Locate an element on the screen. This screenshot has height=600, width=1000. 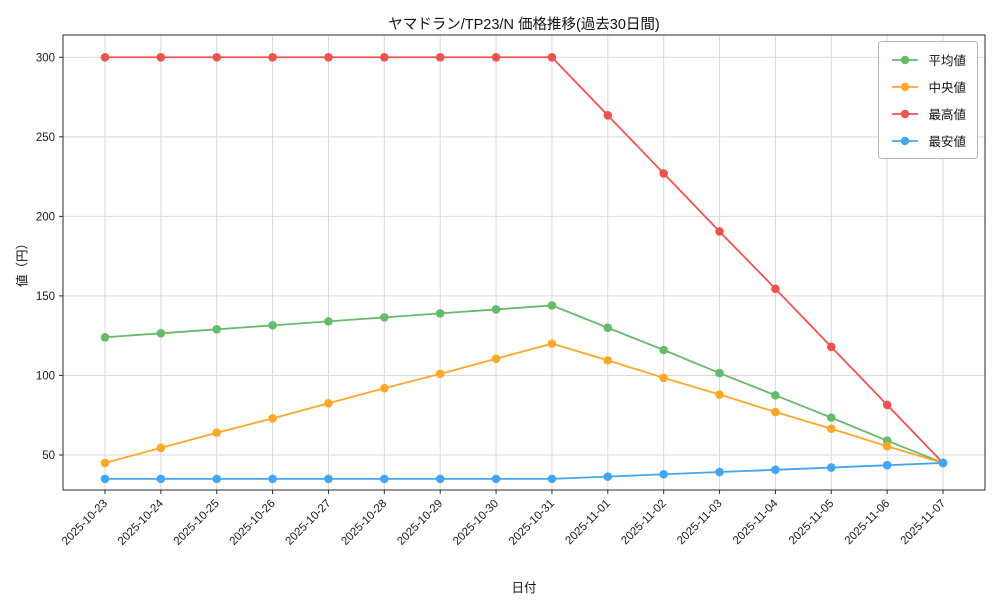
legend-item: 中央値 is located at coordinates (928, 86).